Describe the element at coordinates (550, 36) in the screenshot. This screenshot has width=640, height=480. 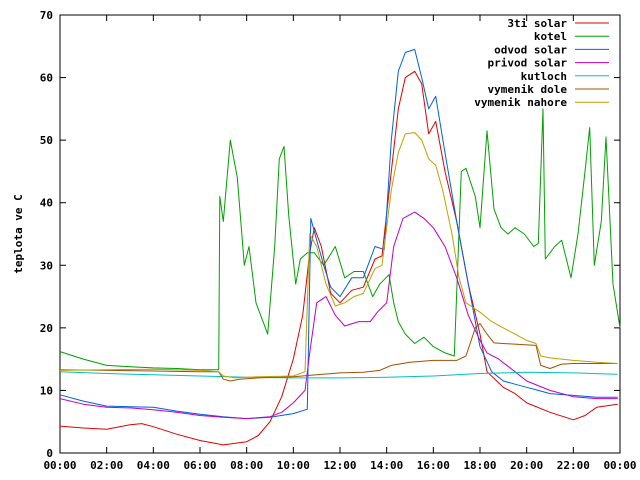
I see `legend-label-kotel: kotel` at that location.